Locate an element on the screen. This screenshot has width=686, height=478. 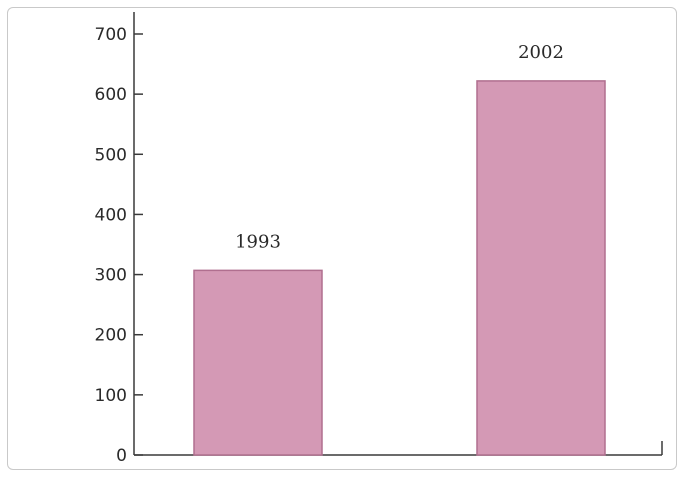
bar-label-2002: 2002 is located at coordinates (541, 52).